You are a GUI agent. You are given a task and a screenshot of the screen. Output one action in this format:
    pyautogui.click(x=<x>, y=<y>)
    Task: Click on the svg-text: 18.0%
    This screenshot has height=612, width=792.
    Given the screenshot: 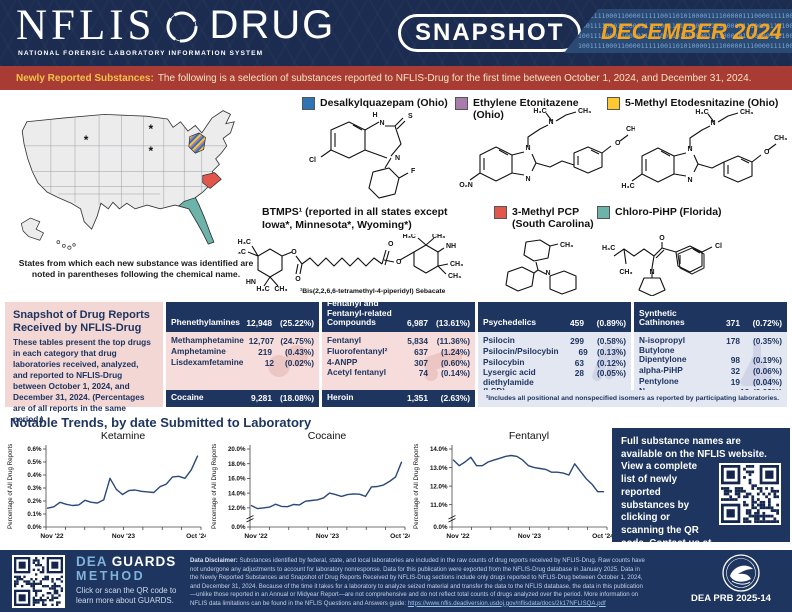 What is the action you would take?
    pyautogui.click(x=237, y=464)
    